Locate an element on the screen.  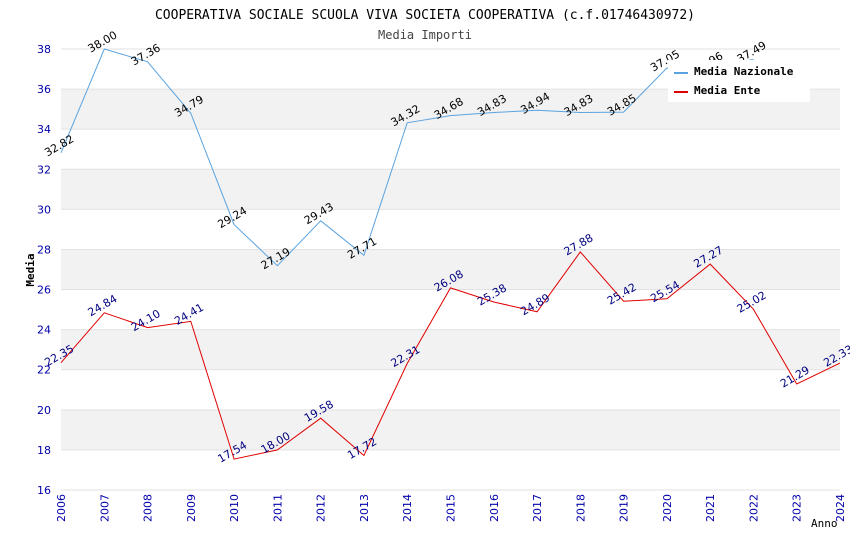
x-tick-label: 2020 is located at coordinates (667, 508).